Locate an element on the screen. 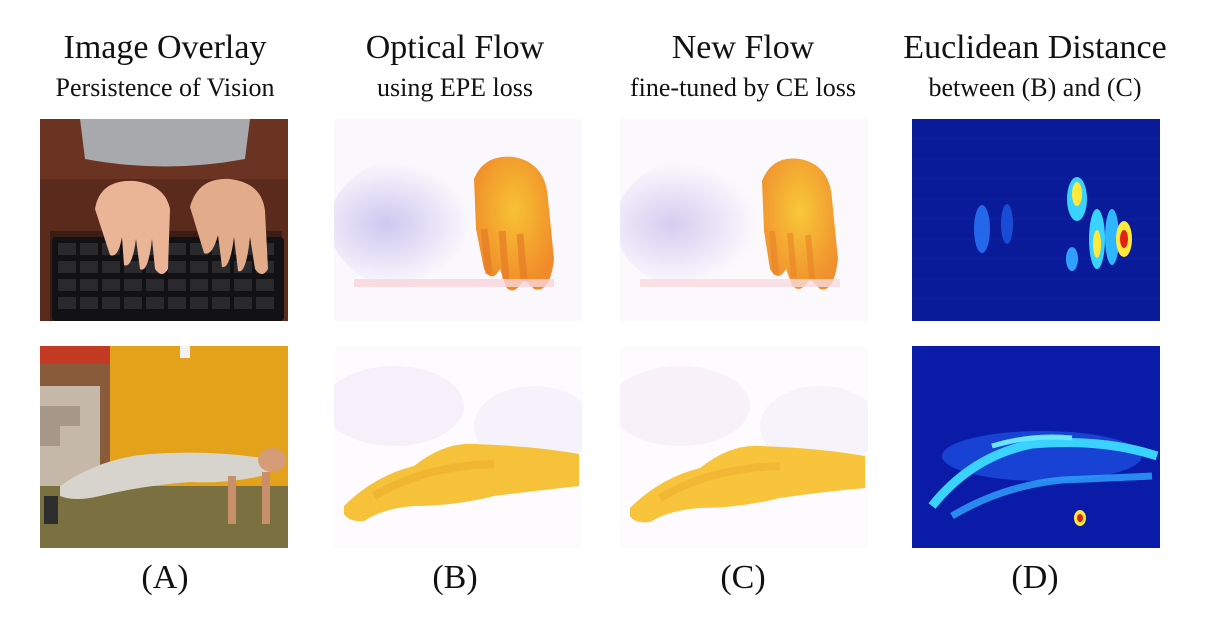 Image resolution: width=1231 pixels, height=626 pixels. column-b-subtitle: using EPE loss is located at coordinates (455, 87).